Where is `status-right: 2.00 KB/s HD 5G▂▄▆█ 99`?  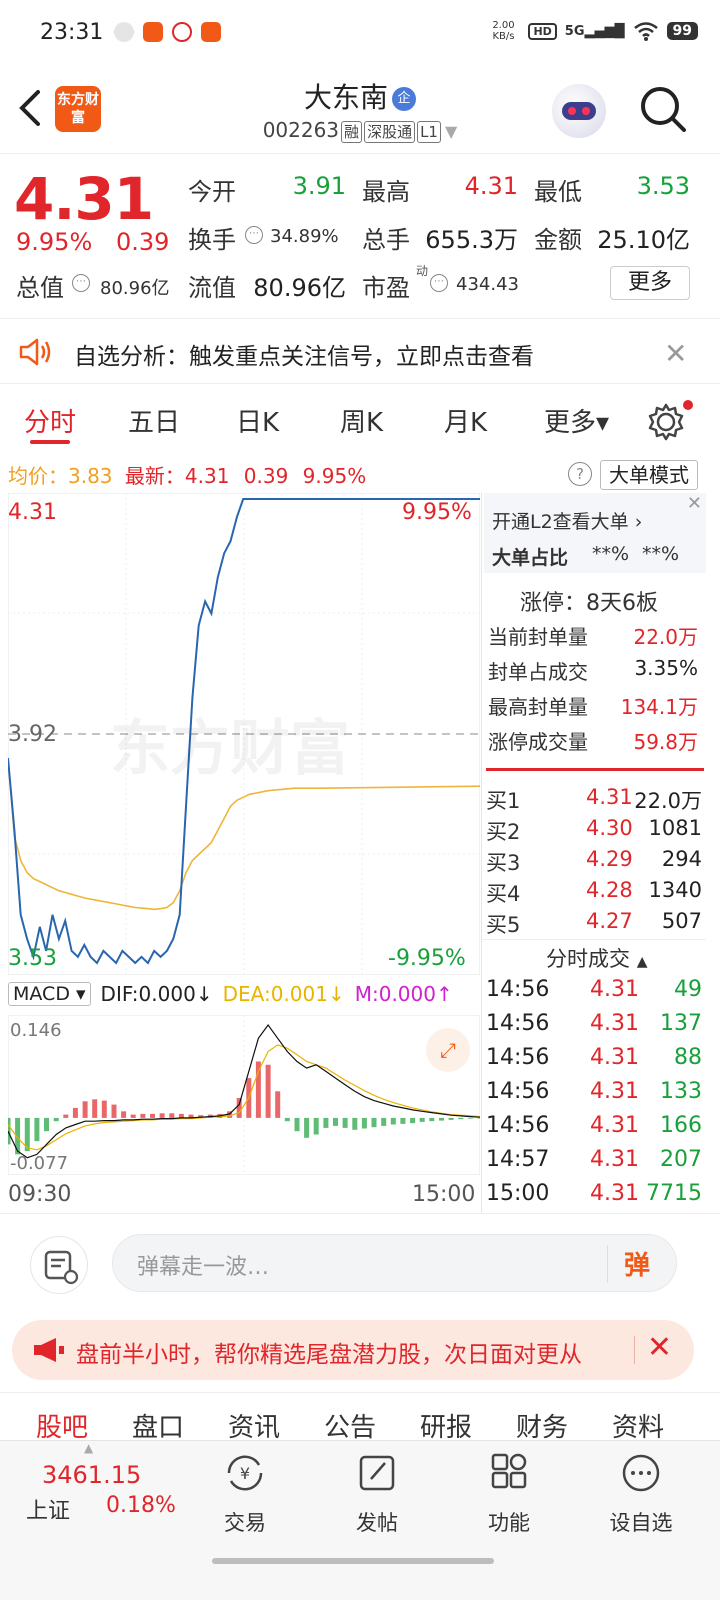 status-right: 2.00 KB/s HD 5G▂▄▆█ 99 is located at coordinates (592, 31).